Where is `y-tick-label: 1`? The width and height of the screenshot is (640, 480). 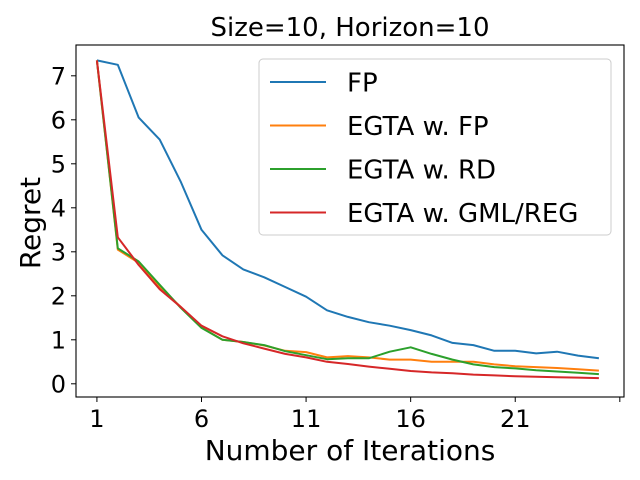
y-tick-label: 1 is located at coordinates (58, 340).